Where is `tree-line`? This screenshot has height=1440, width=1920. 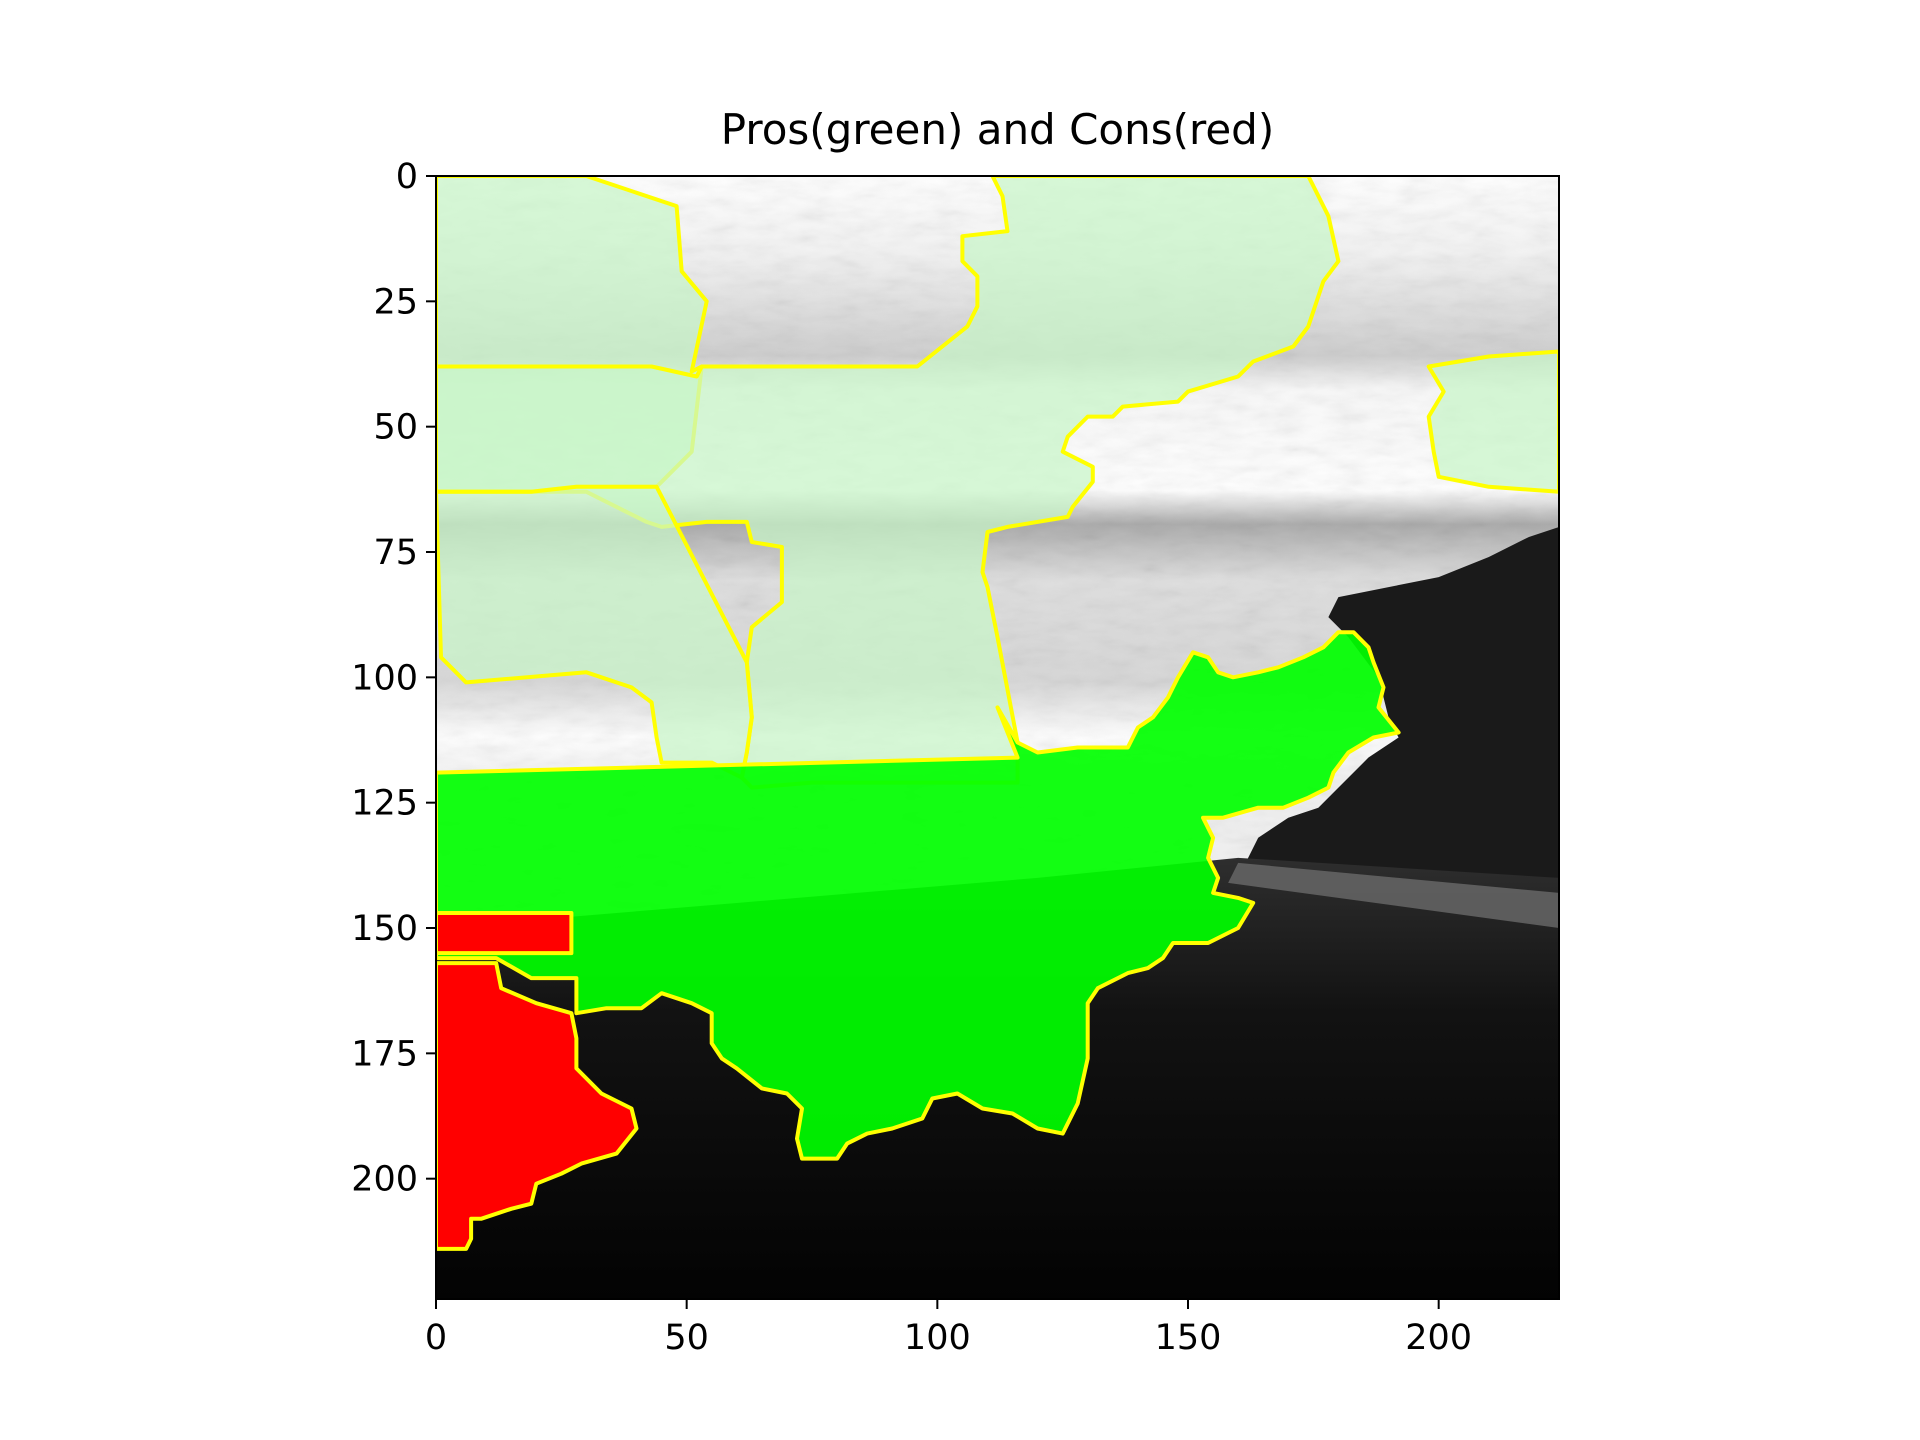 tree-line is located at coordinates (1398, 742).